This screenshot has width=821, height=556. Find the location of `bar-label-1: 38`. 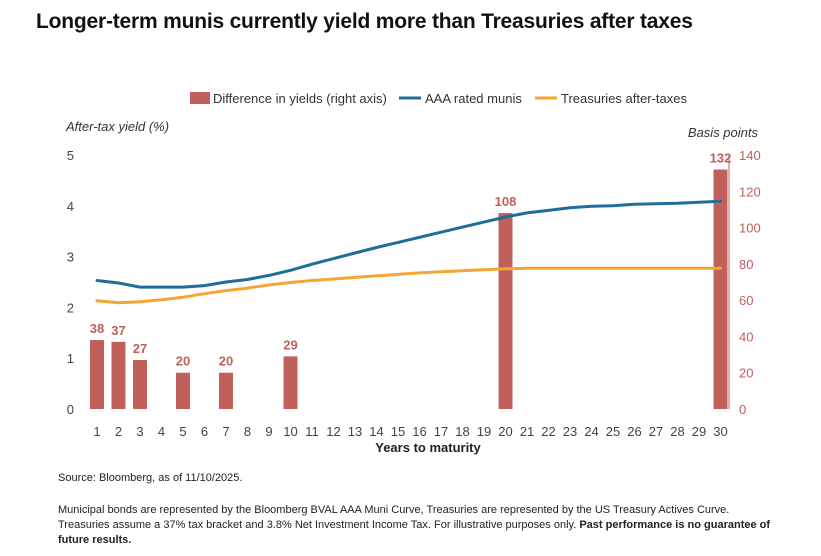

bar-label-1: 38 is located at coordinates (97, 328).